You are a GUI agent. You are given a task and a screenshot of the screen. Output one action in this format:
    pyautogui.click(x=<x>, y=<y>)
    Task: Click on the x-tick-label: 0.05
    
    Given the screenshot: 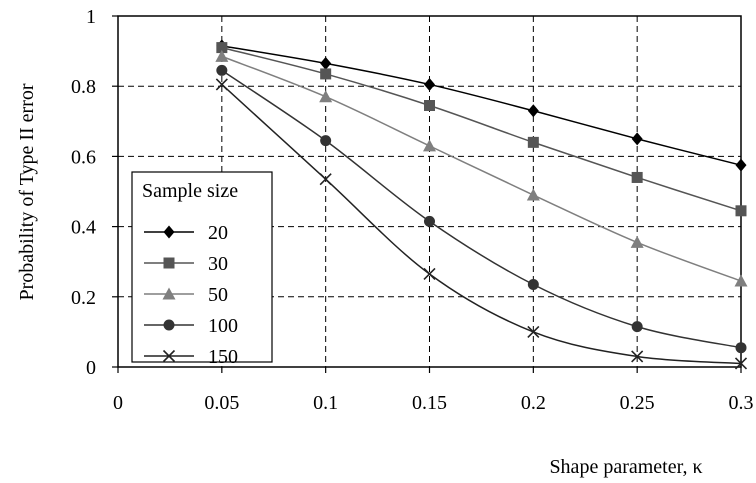 What is the action you would take?
    pyautogui.click(x=221, y=403)
    